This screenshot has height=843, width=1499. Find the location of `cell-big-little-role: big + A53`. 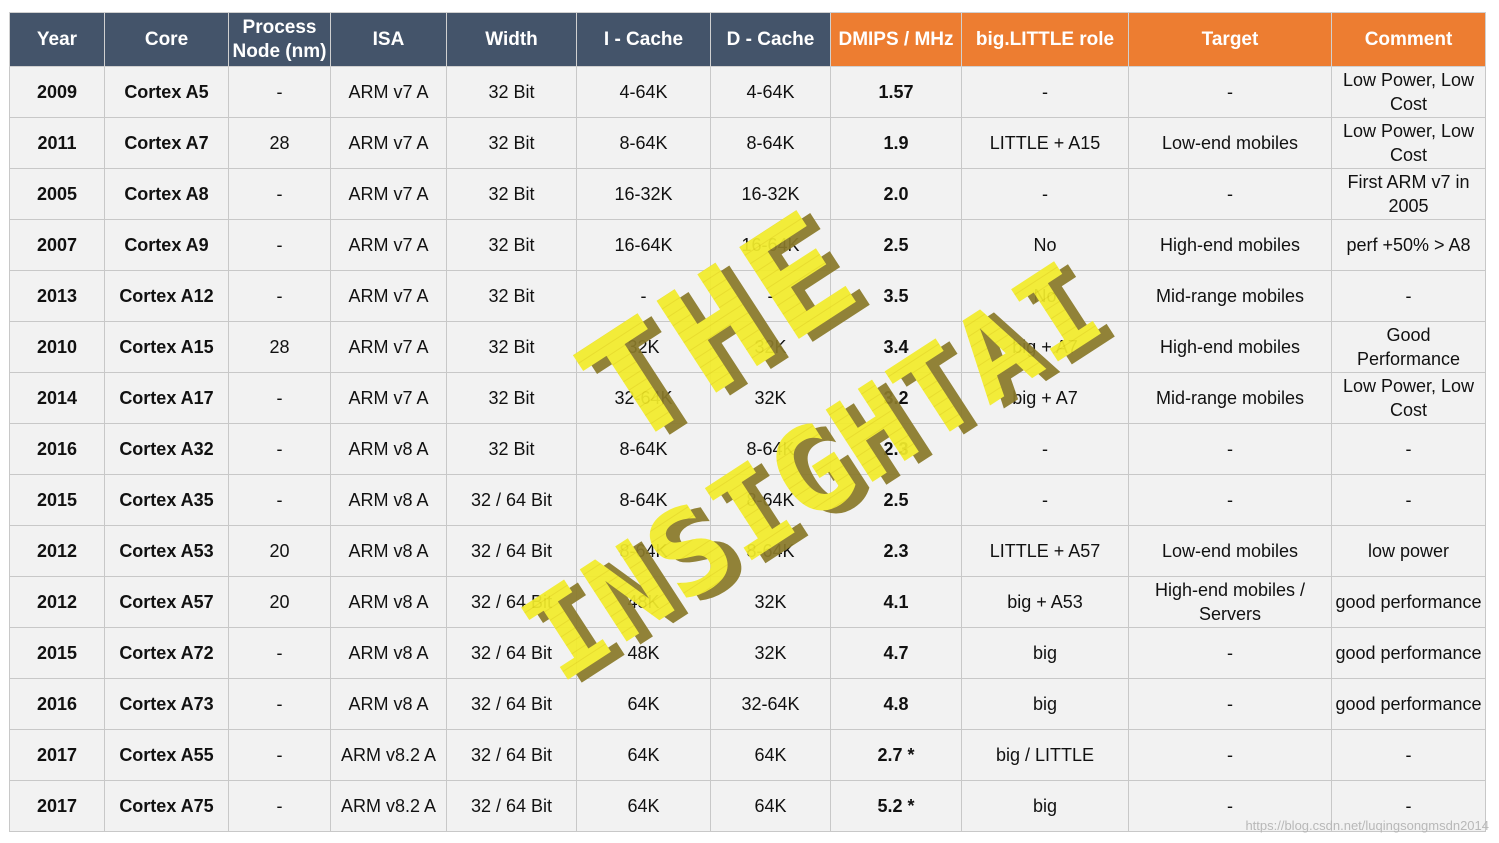

cell-big-little-role: big + A53 is located at coordinates (1045, 602).